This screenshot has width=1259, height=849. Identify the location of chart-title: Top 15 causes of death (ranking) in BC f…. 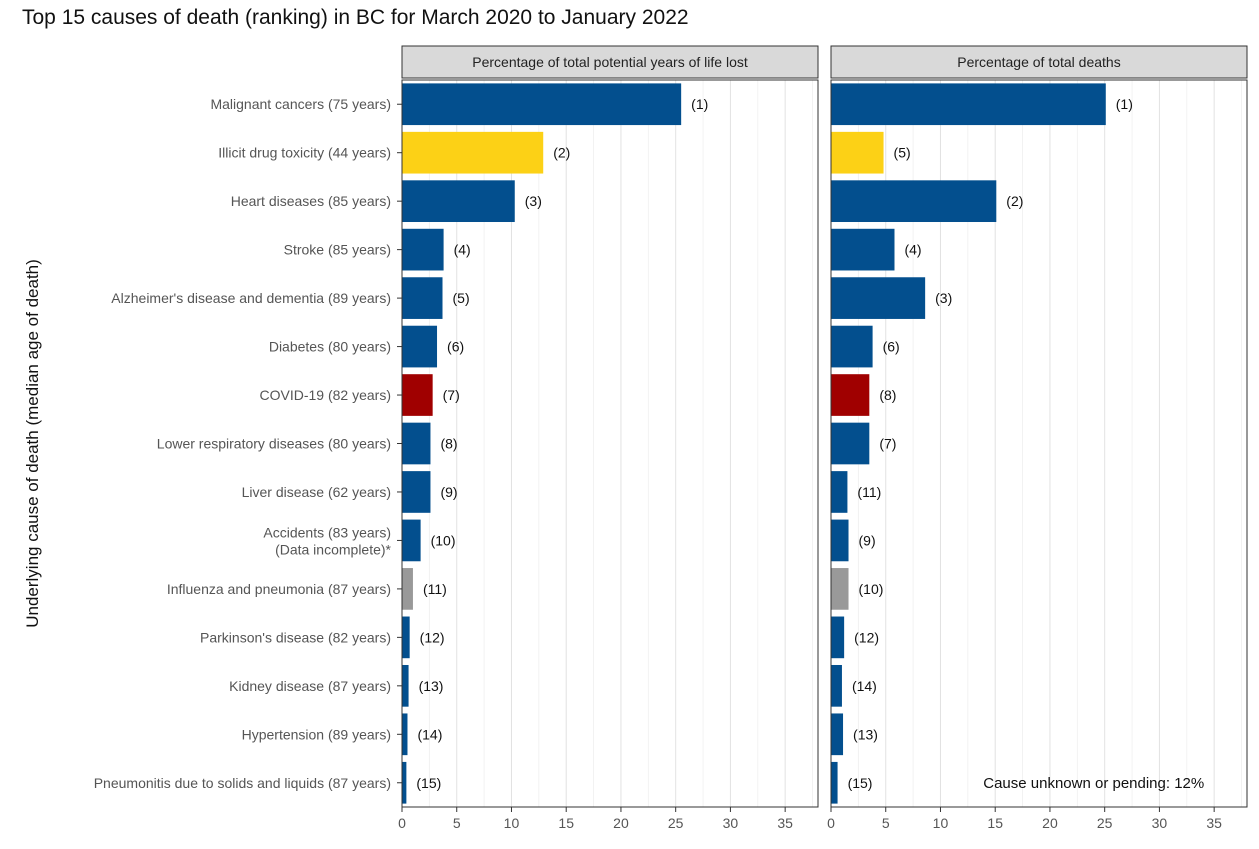
(355, 17).